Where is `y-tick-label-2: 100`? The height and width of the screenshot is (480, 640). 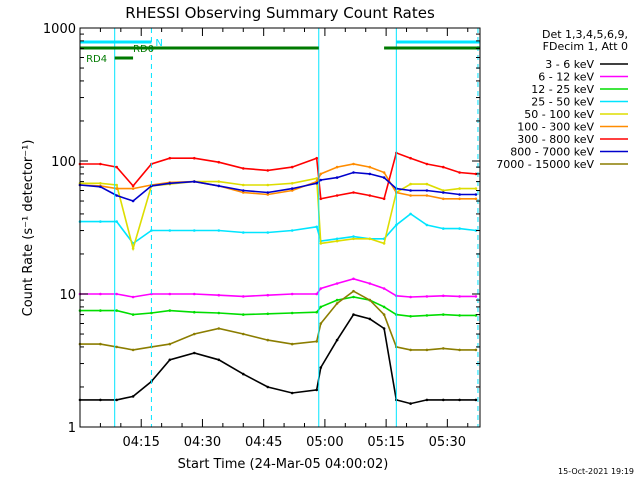 y-tick-label-2: 100 is located at coordinates (63, 162).